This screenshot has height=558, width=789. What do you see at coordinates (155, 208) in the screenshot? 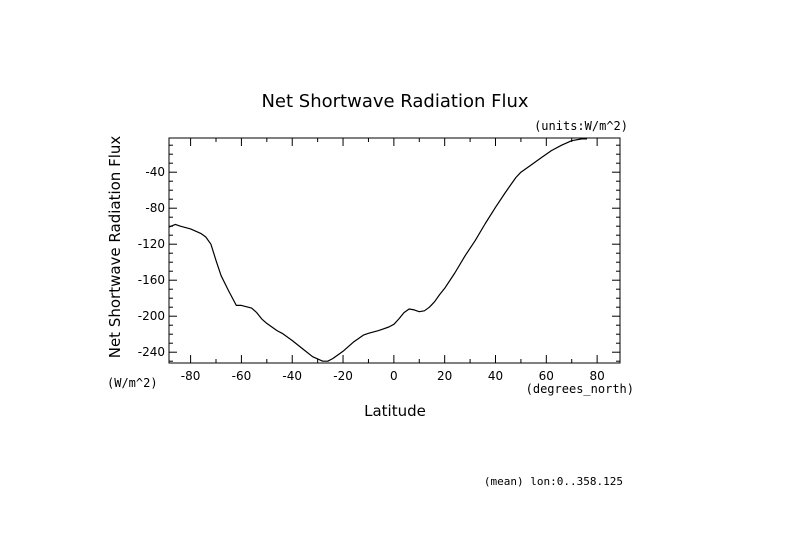
I see `y-tick-label: -80` at bounding box center [155, 208].